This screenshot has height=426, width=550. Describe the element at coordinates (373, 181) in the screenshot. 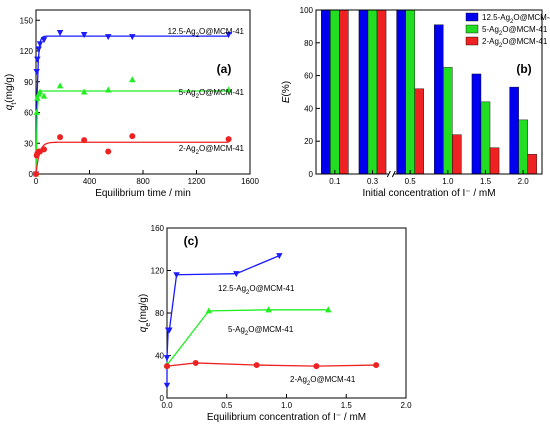

I see `x-tick-label: 0.3` at that location.